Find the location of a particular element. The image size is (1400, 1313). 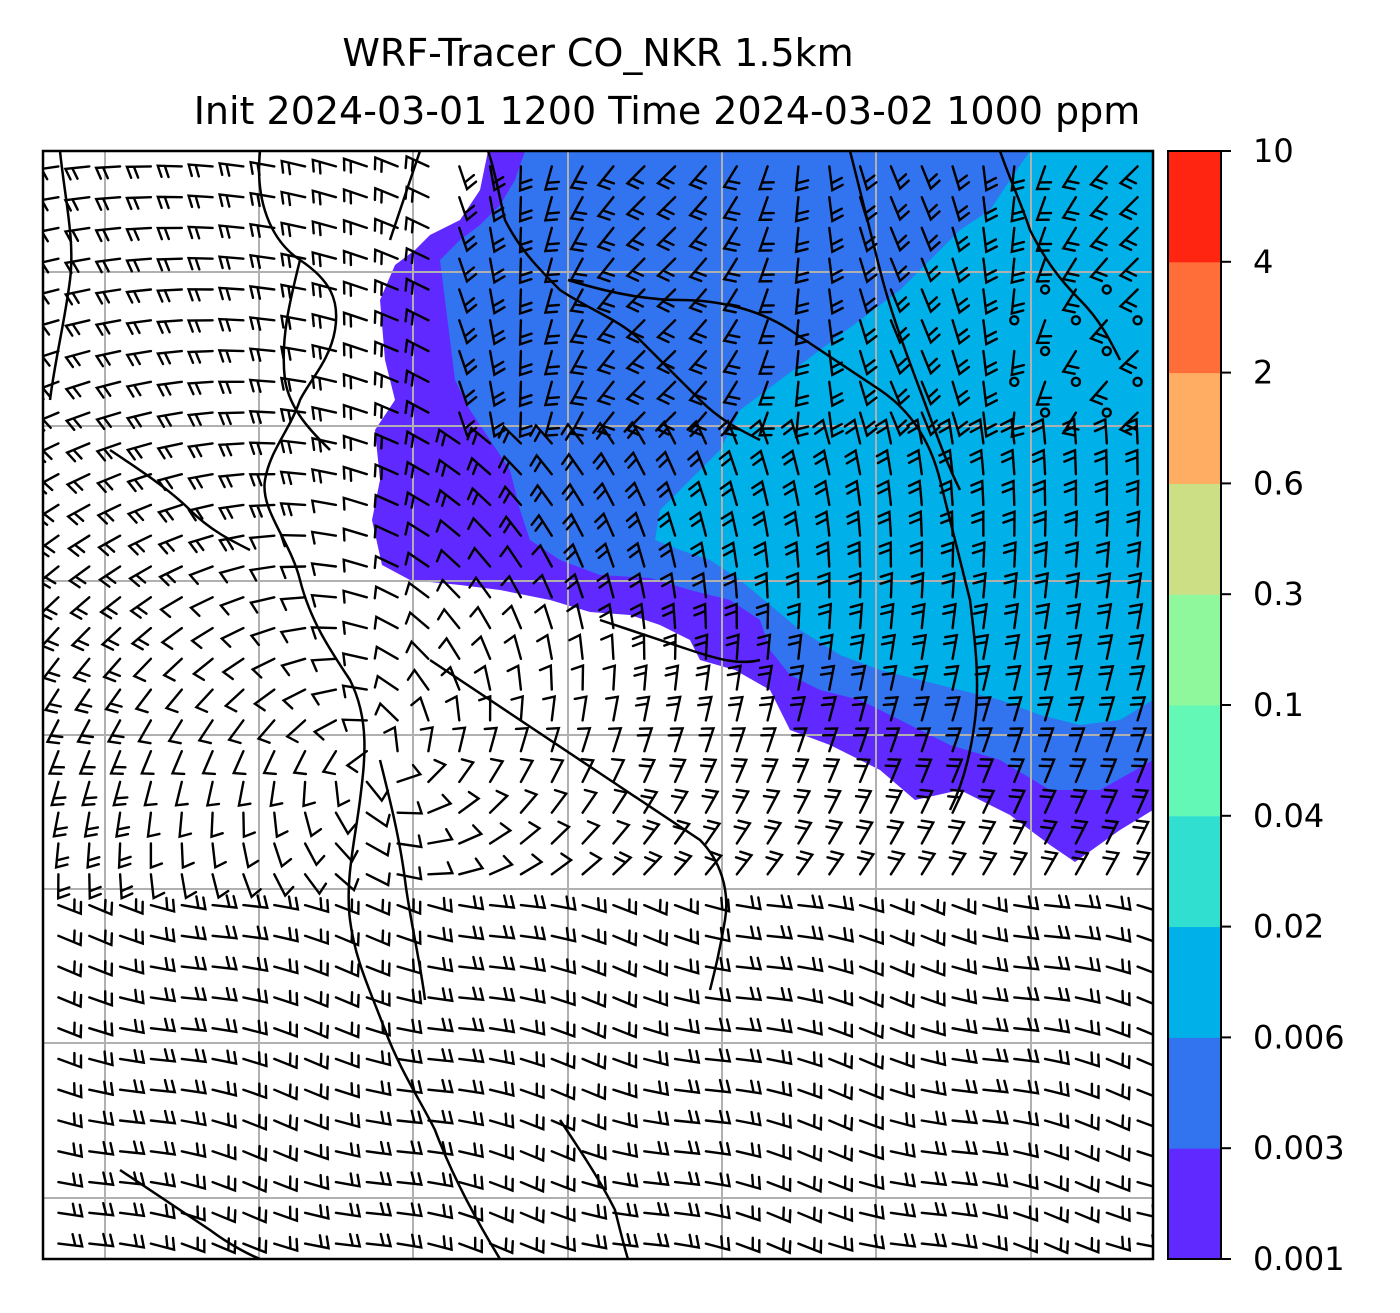

colorbar-tick-label: 0.1 is located at coordinates (1278, 705).